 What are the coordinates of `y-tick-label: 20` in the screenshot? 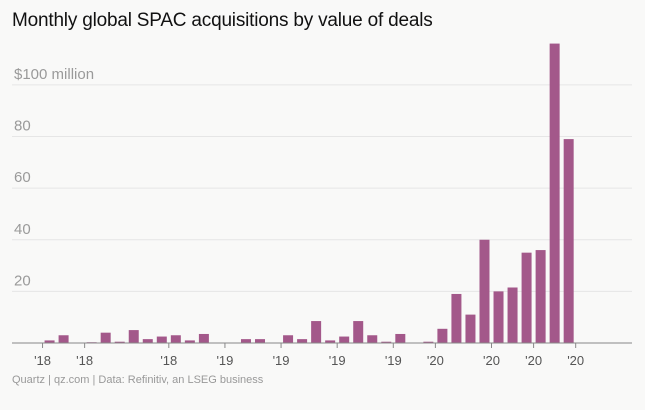 It's located at (22, 280).